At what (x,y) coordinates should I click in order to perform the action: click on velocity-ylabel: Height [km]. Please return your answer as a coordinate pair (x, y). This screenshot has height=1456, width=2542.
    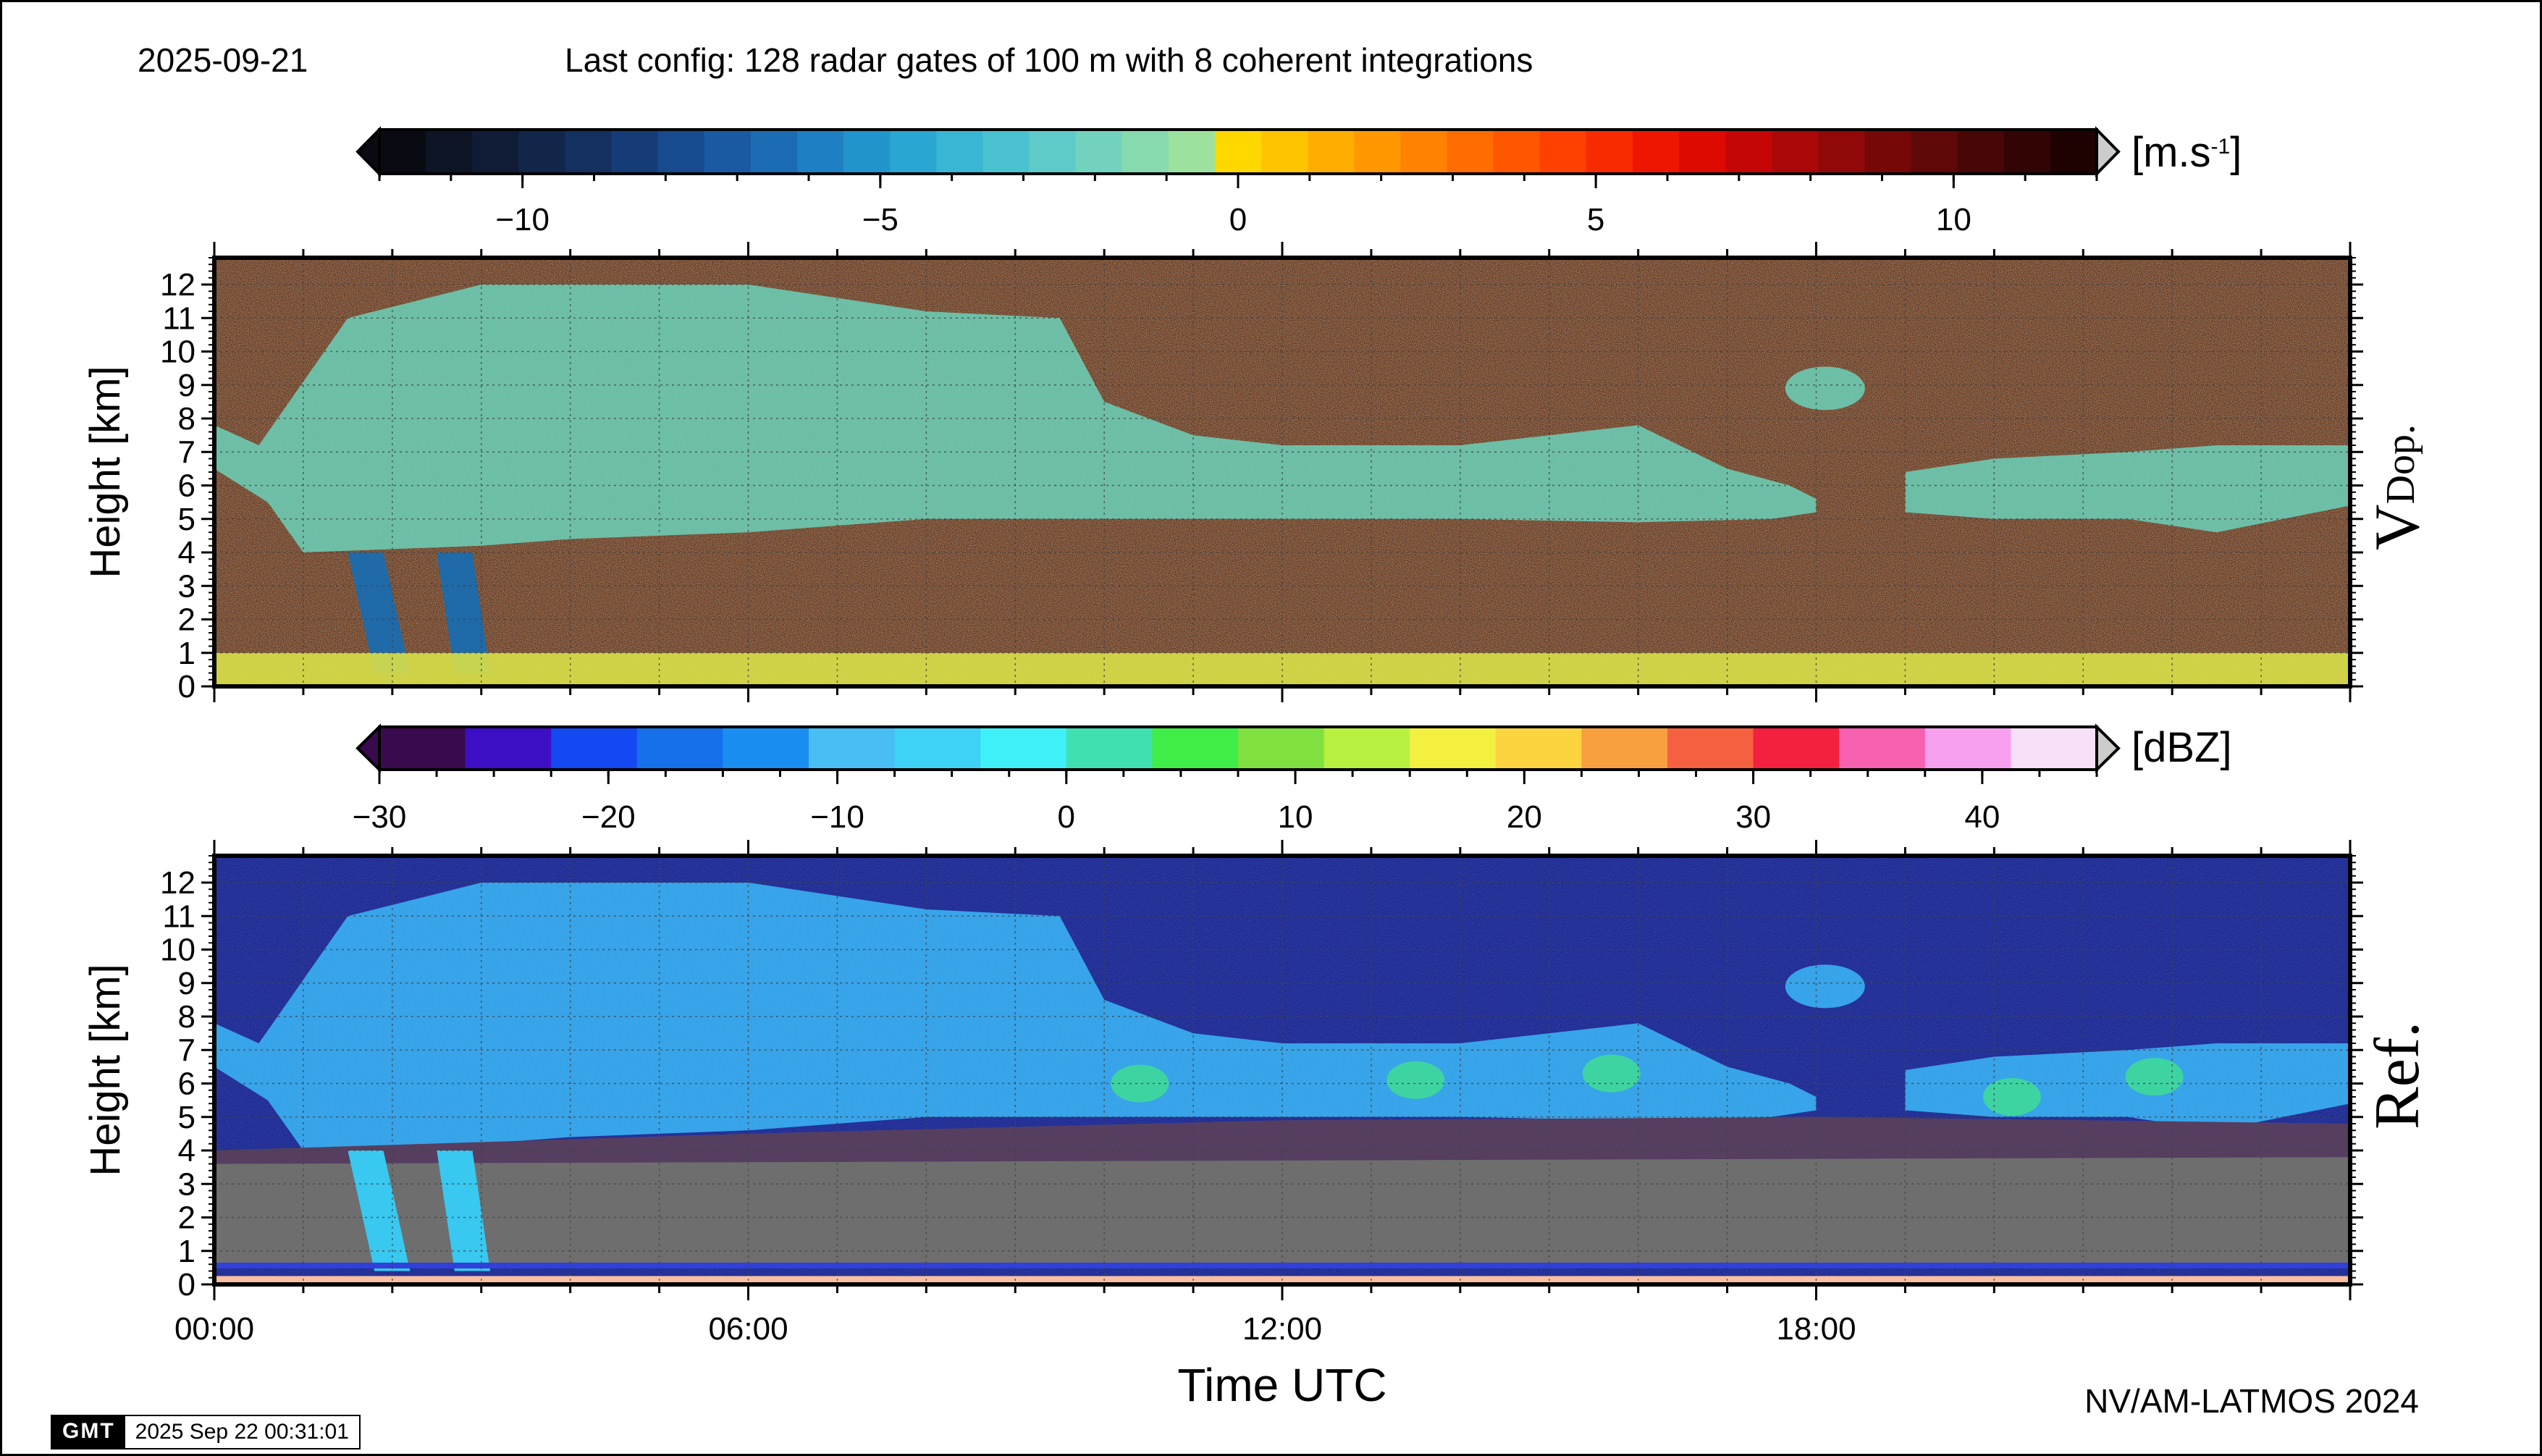
    Looking at the image, I should click on (105, 472).